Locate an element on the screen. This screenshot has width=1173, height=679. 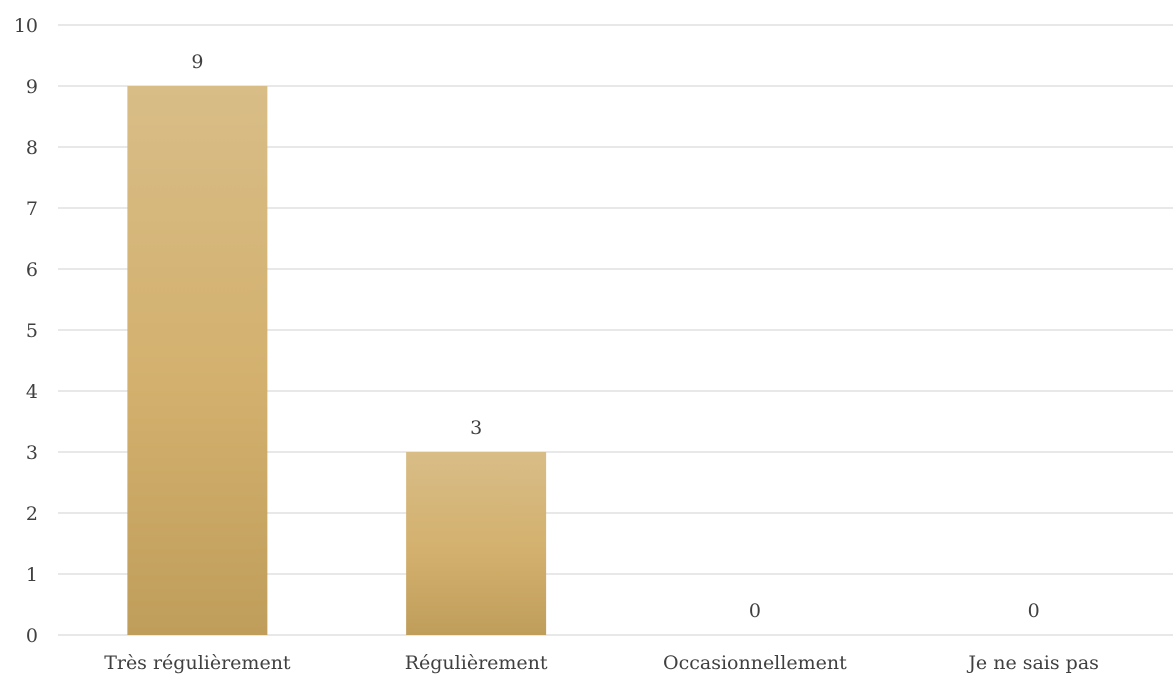
y-axis-ticks: 0 1 2 3 4 5 6 7 8 9 10 is located at coordinates (26, 331).